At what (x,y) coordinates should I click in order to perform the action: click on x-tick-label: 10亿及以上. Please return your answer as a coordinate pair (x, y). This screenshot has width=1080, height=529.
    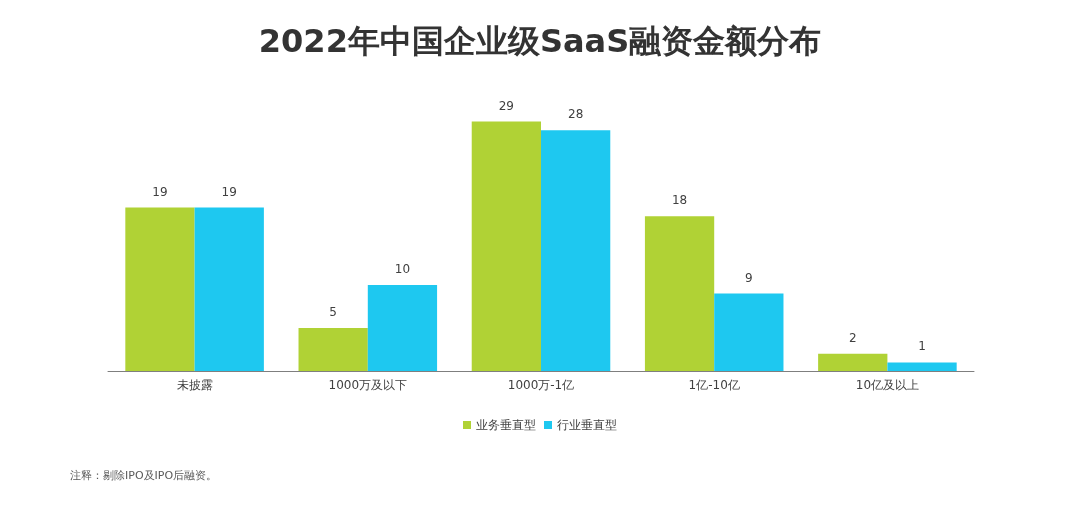
    Looking at the image, I should click on (887, 385).